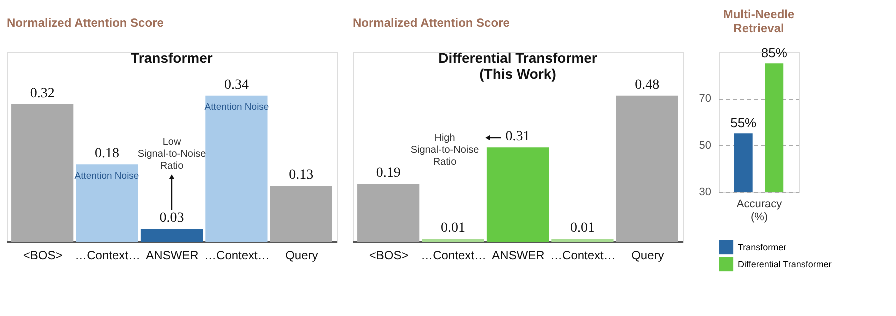 The width and height of the screenshot is (896, 316). I want to click on data-label: 55%, so click(744, 123).